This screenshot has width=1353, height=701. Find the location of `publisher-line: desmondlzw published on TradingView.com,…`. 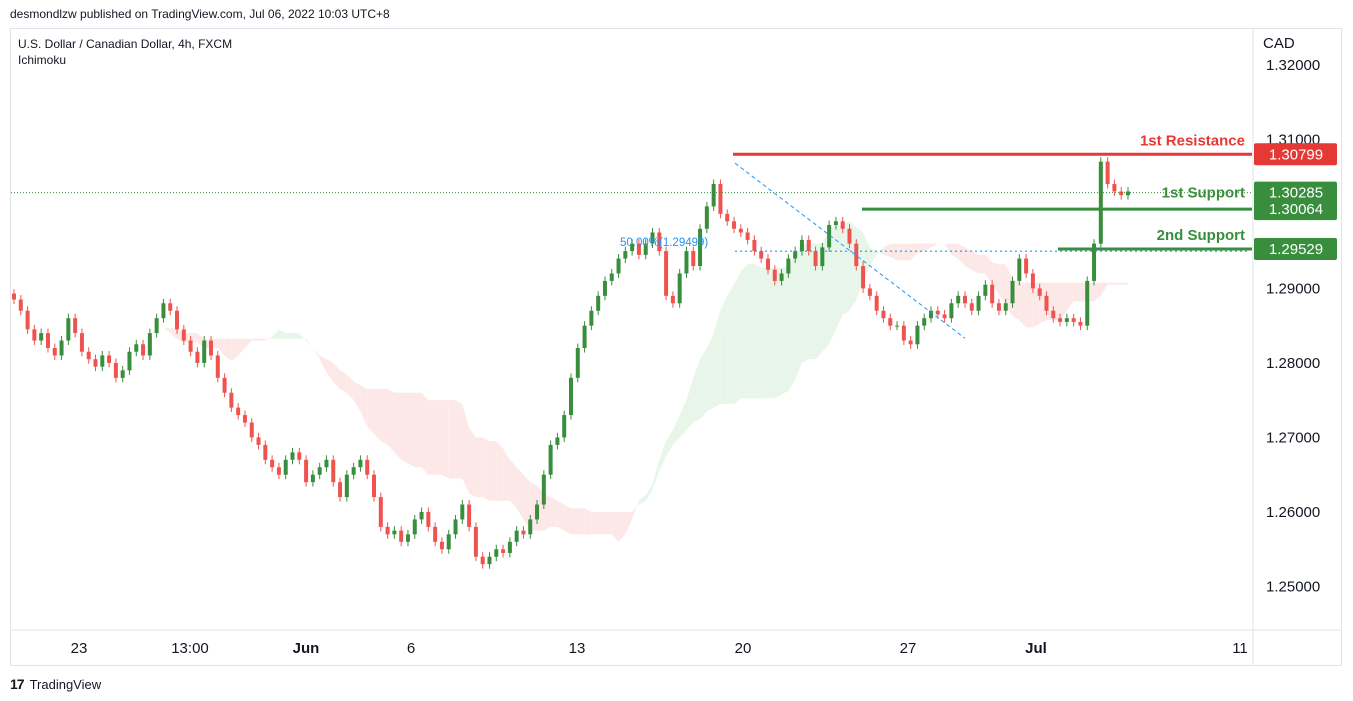

publisher-line: desmondlzw published on TradingView.com,… is located at coordinates (200, 14).